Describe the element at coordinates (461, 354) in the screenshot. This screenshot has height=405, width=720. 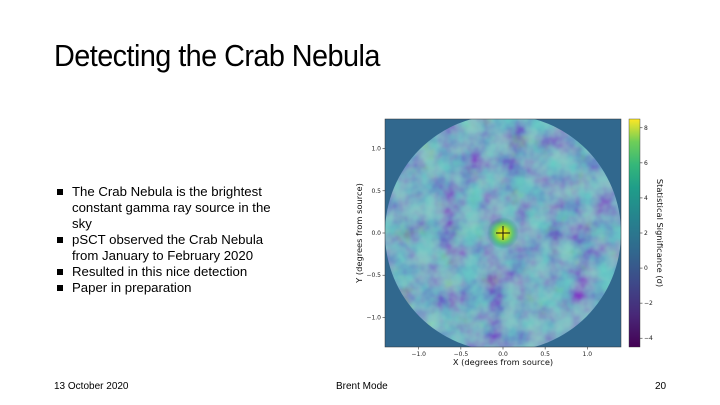
I see `x-tick-label: −0.5` at that location.